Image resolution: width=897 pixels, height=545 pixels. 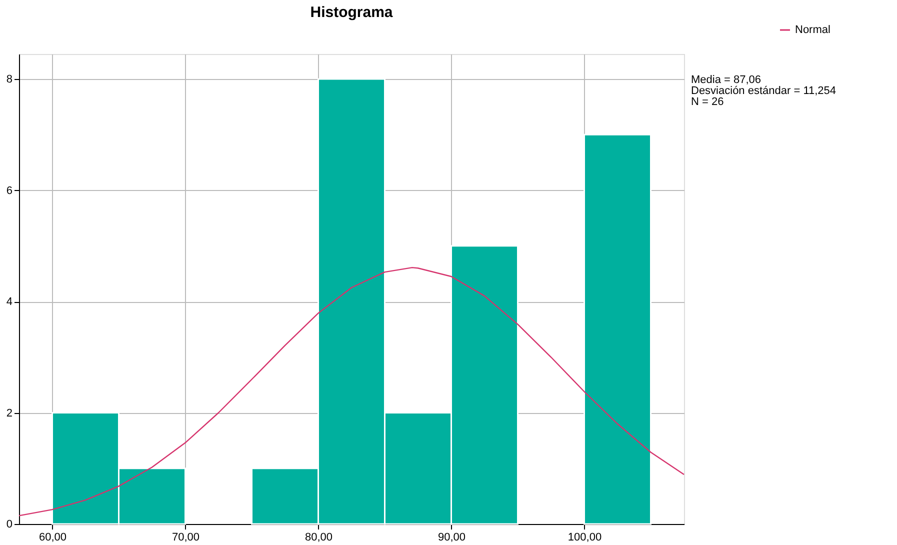 I want to click on text: Desviación estándar = 11,254, so click(x=763, y=91).